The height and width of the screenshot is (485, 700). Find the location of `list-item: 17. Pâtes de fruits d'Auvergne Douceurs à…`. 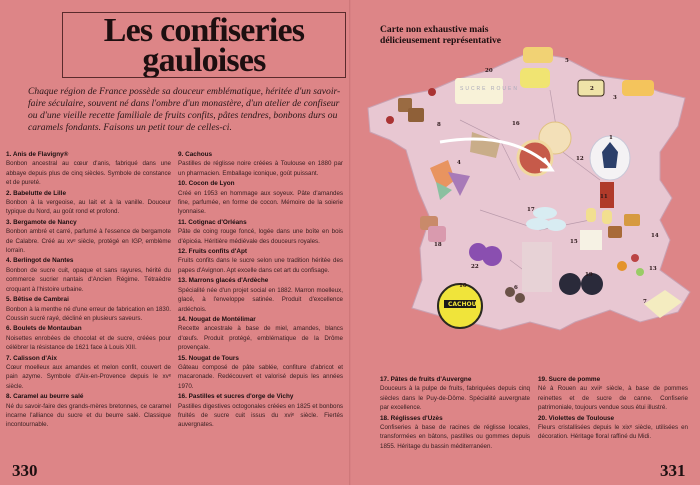

list-item: 17. Pâtes de fruits d'Auvergne Douceurs à… is located at coordinates (455, 394).